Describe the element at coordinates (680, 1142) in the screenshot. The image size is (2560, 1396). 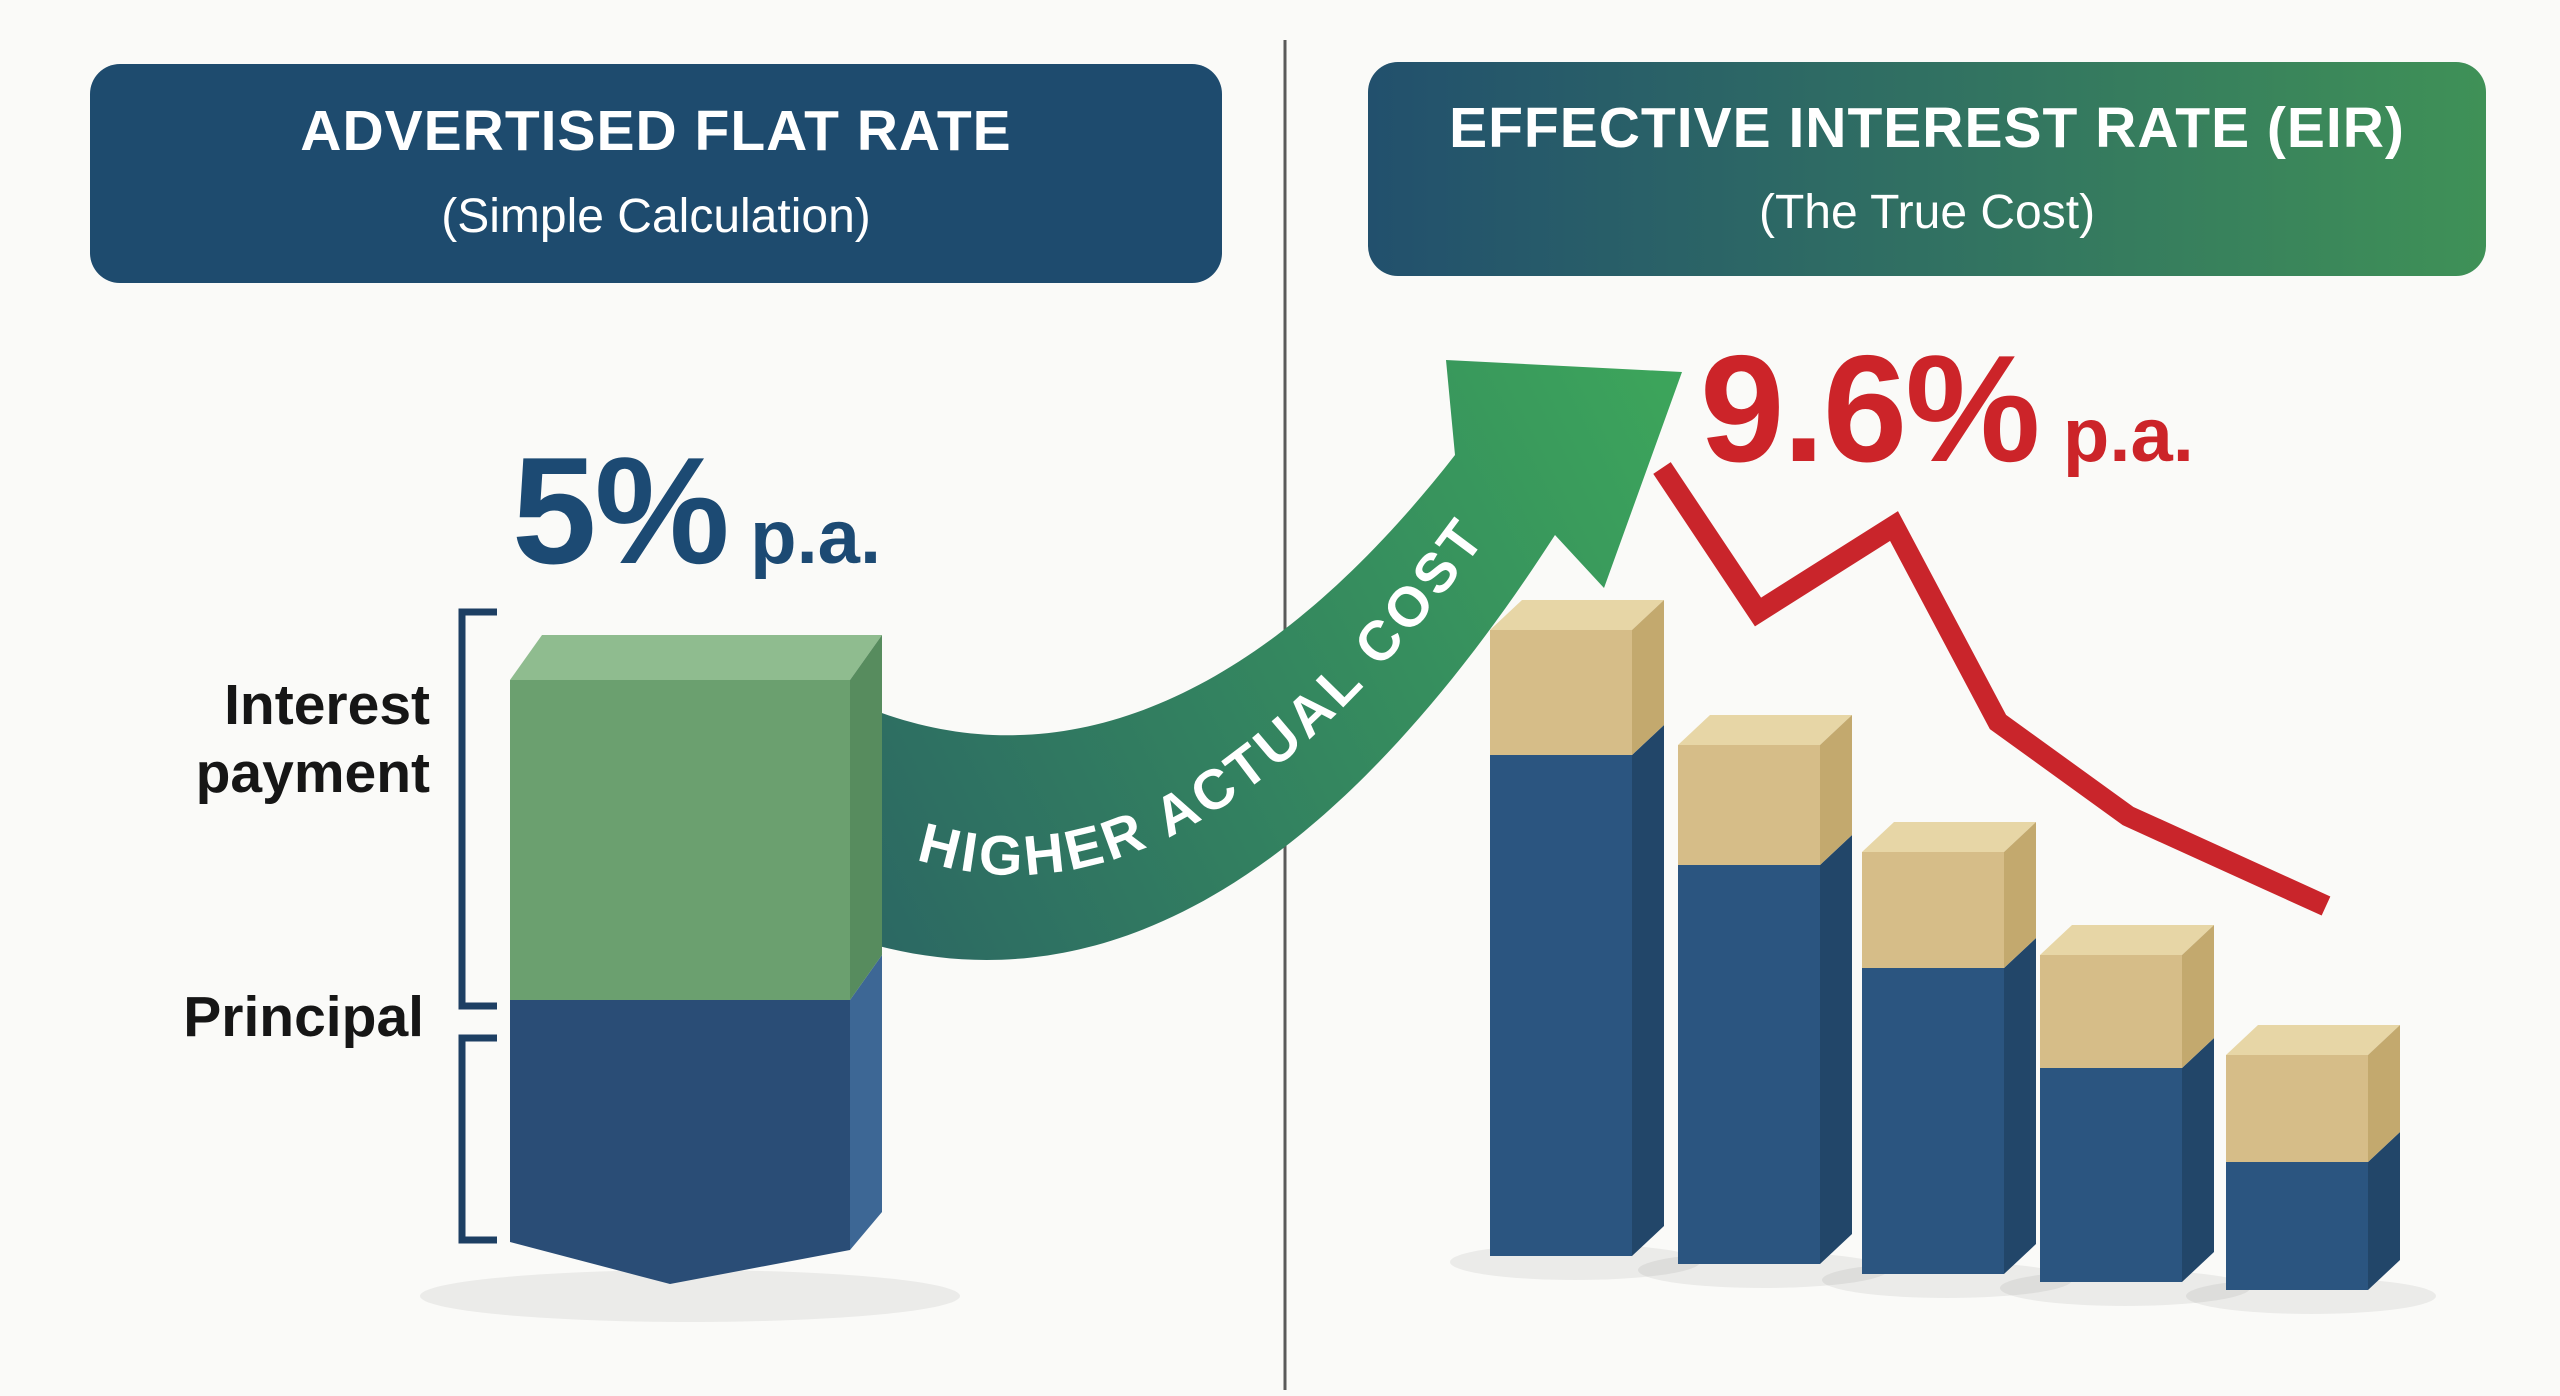
I see `principal-block-front` at that location.